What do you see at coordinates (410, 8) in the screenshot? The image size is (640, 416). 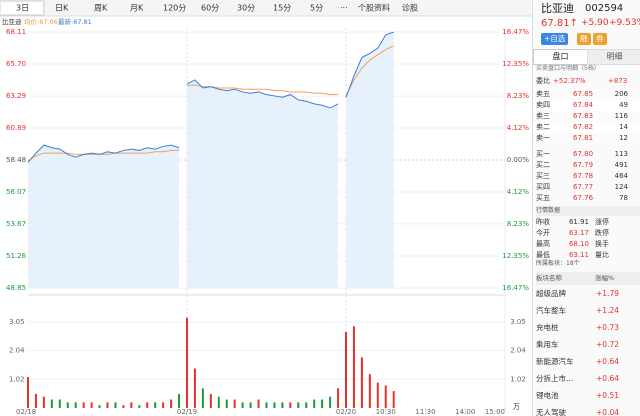 I see `toolbar-tab: 诊股` at bounding box center [410, 8].